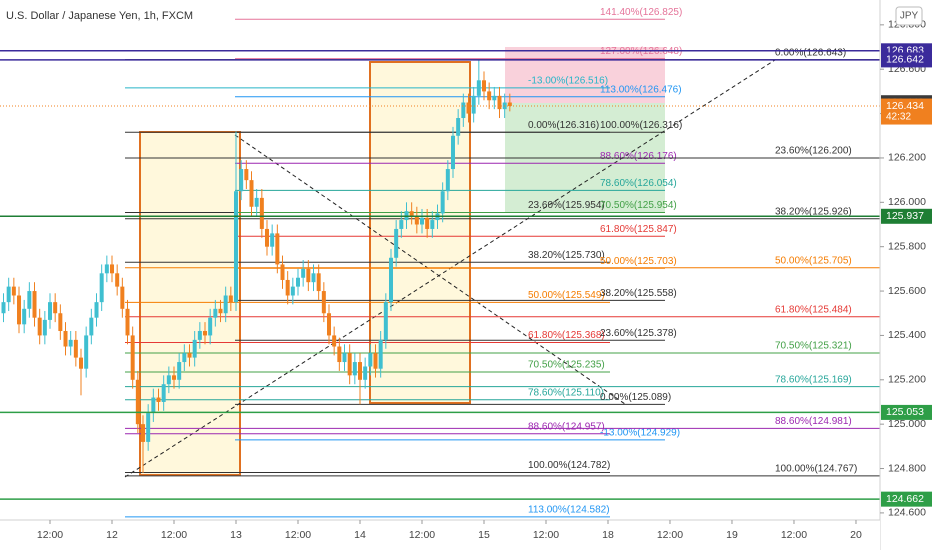 The image size is (932, 550). I want to click on risk-zone, so click(585, 75).